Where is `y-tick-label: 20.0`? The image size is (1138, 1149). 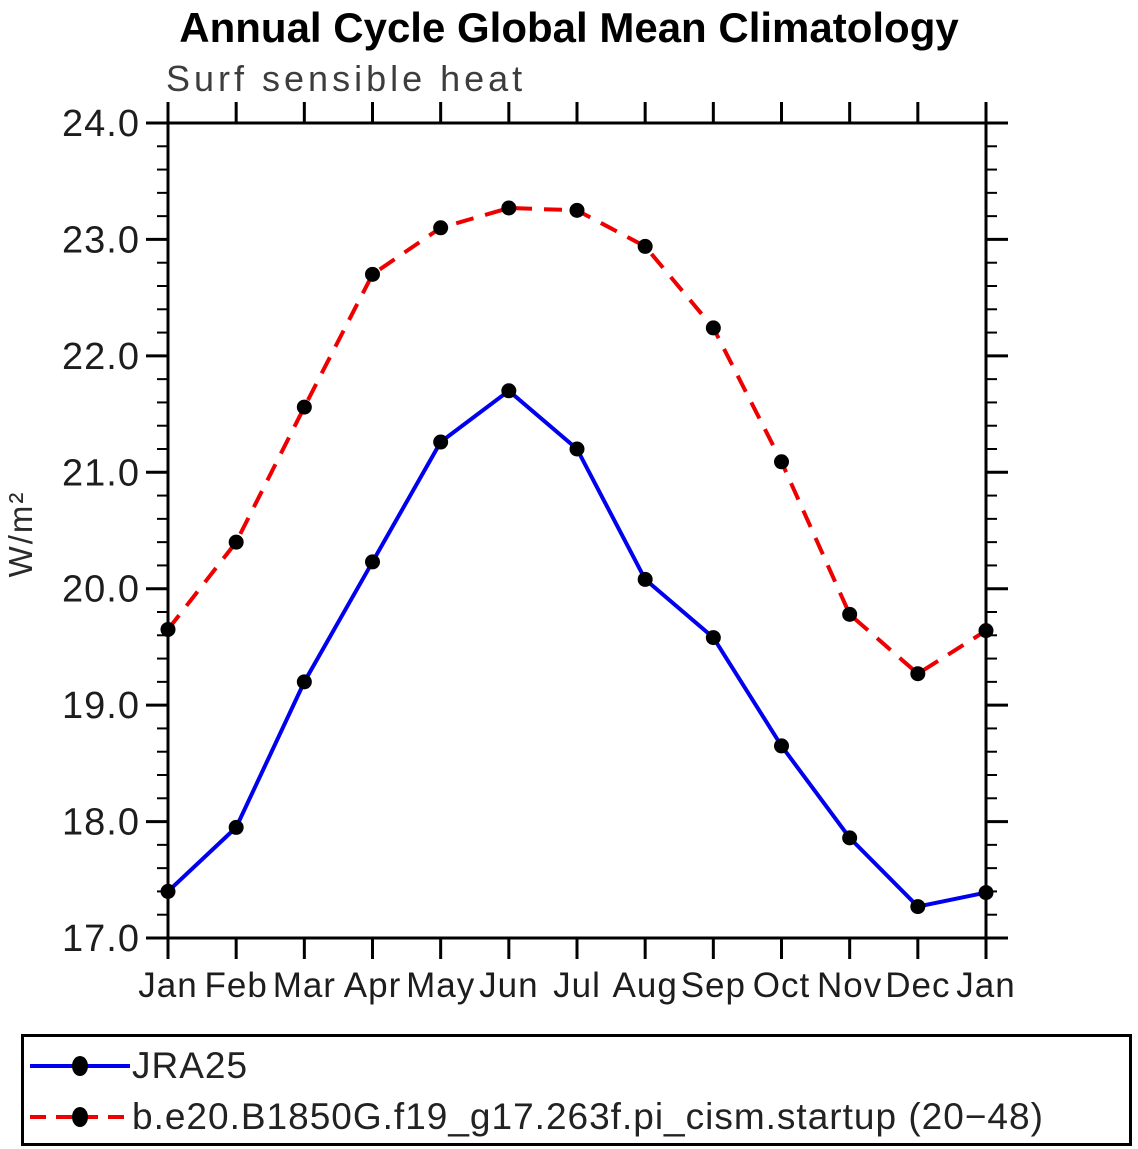 y-tick-label: 20.0 is located at coordinates (101, 590).